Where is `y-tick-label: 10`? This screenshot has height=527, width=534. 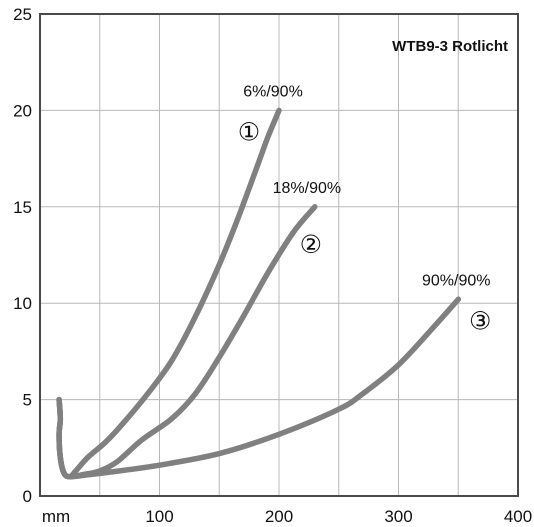
y-tick-label: 10 is located at coordinates (22, 303).